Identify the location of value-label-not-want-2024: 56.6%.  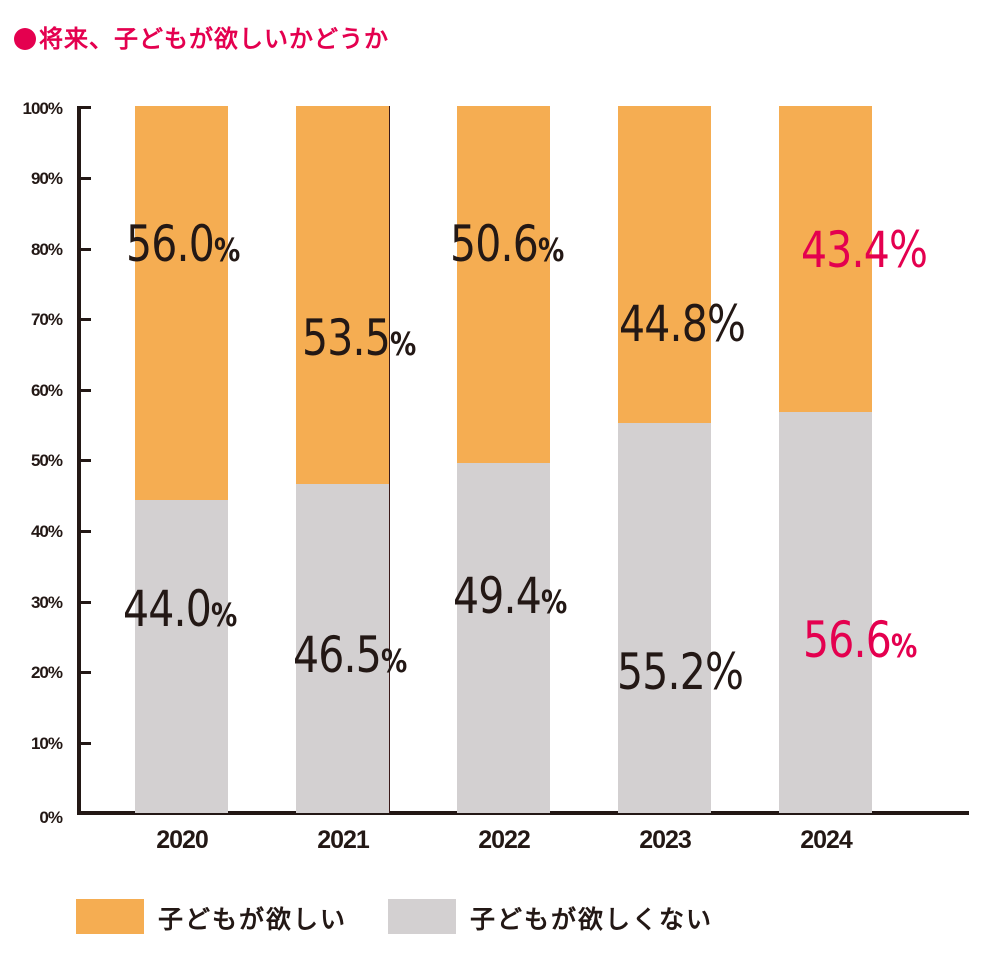
(860, 640).